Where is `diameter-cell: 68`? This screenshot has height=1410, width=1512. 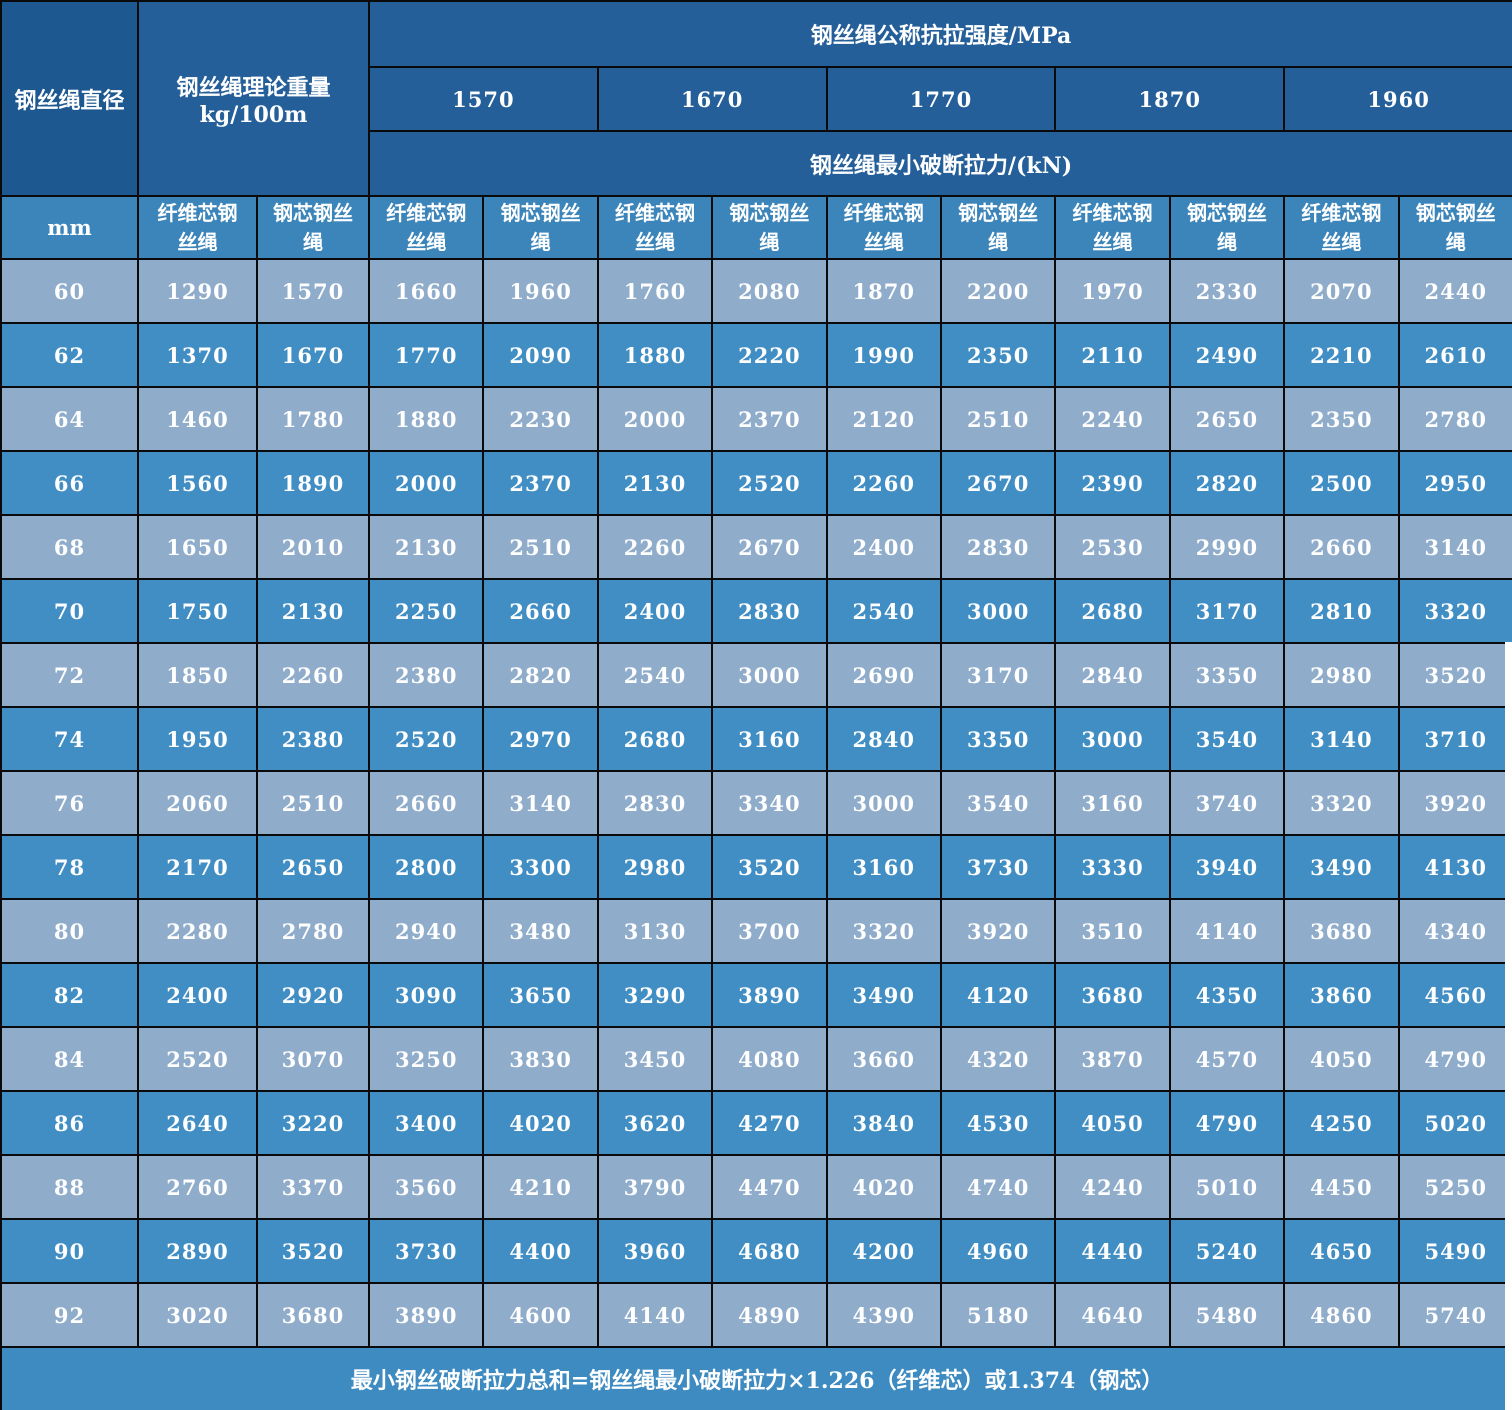 diameter-cell: 68 is located at coordinates (69, 547).